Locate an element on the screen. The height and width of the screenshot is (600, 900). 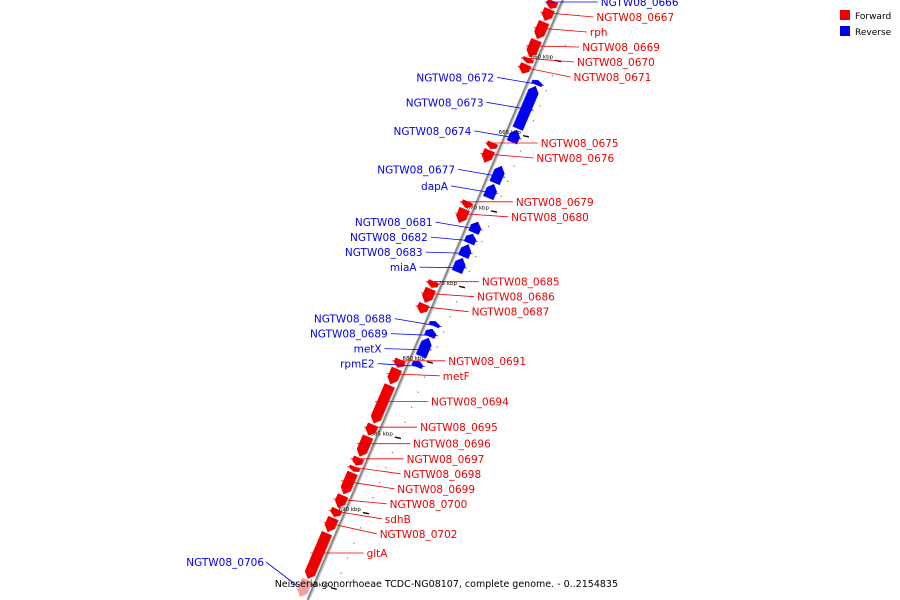
gene-label: NGTW08_0671 is located at coordinates (613, 78).